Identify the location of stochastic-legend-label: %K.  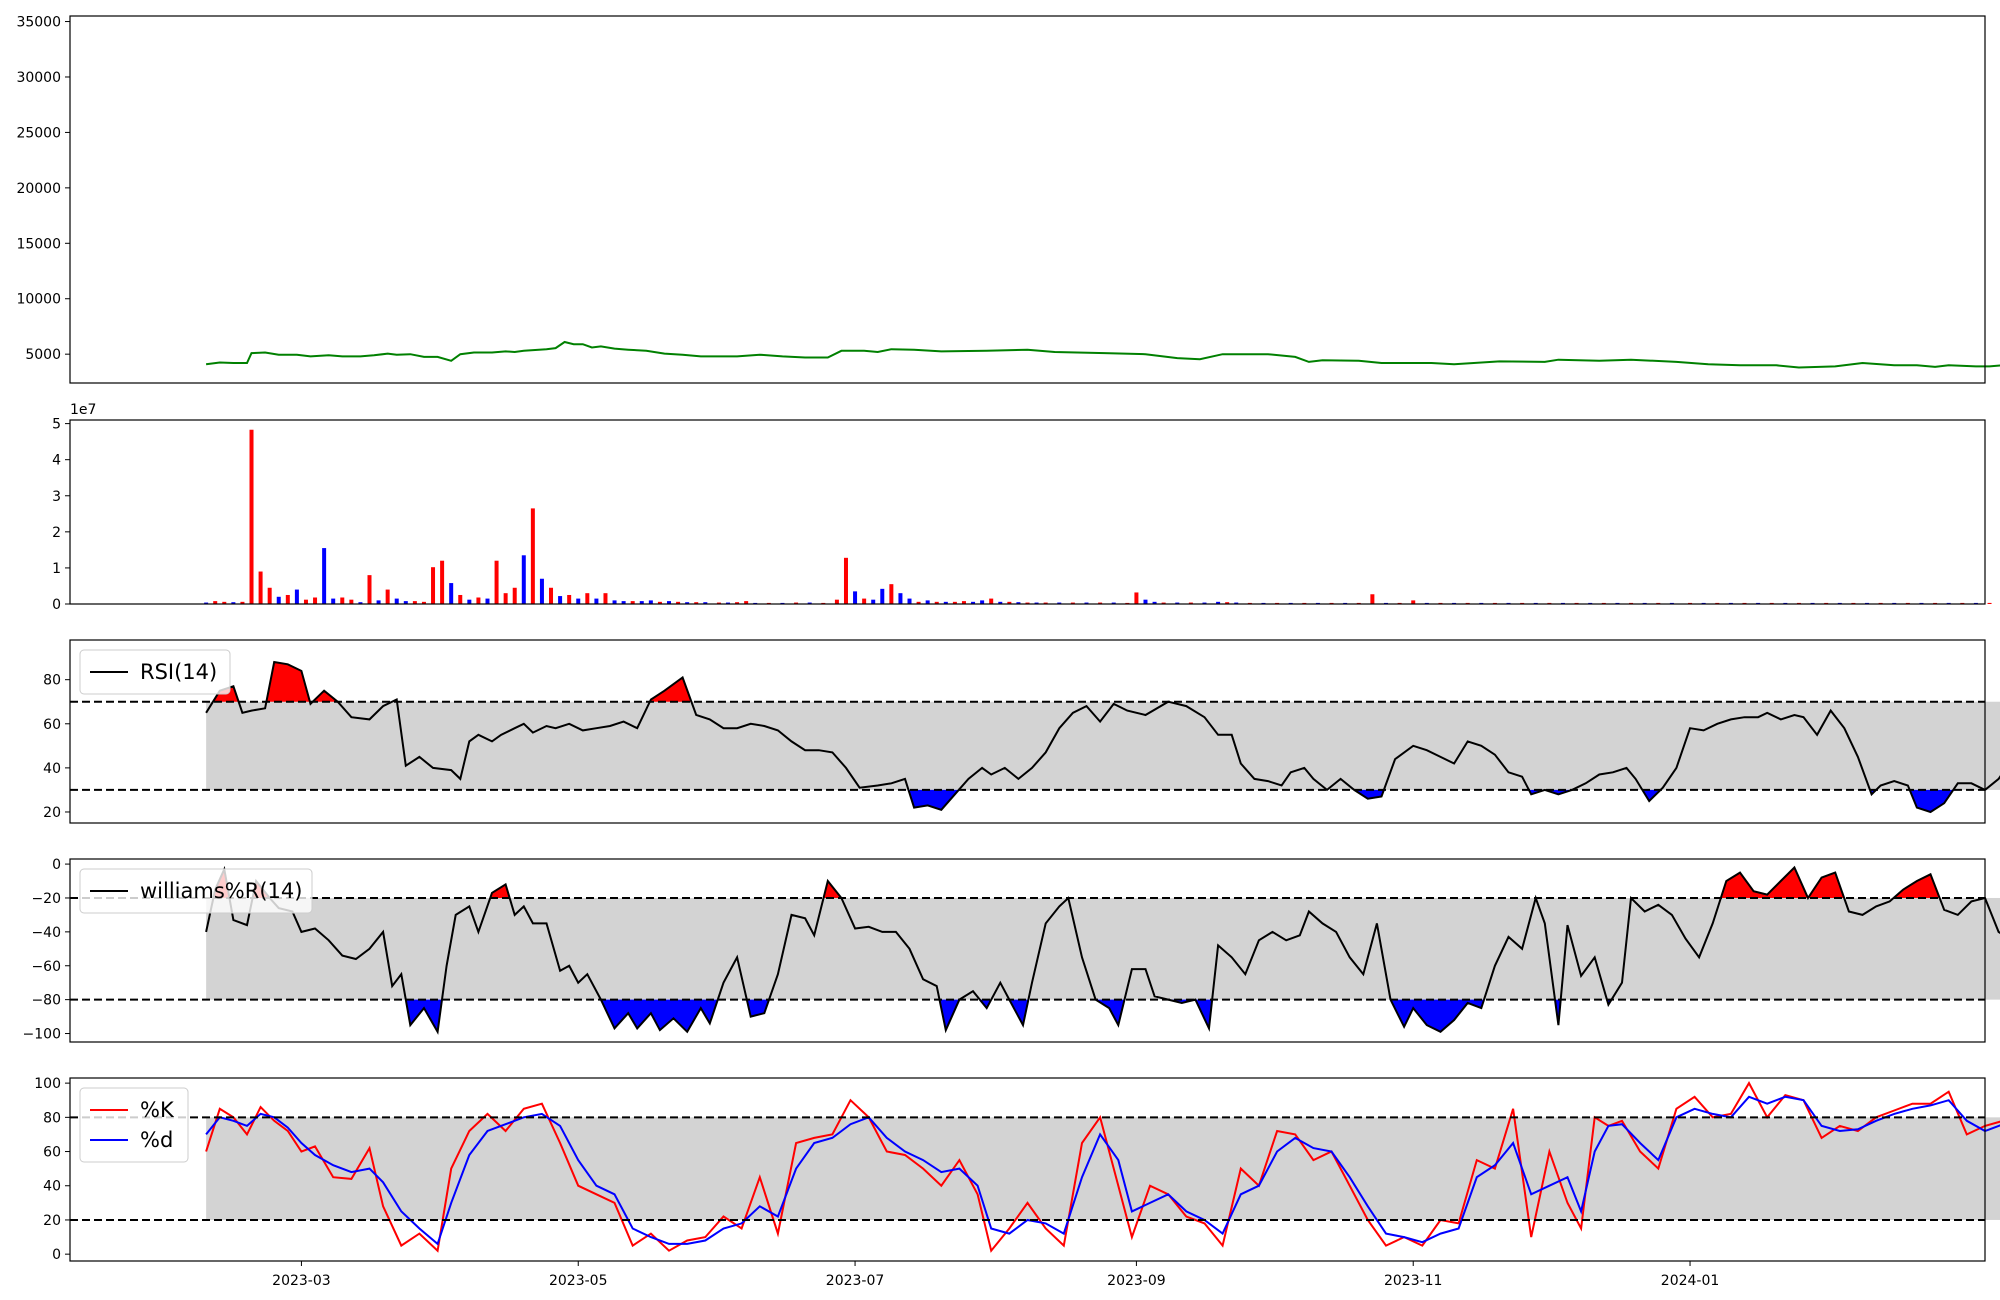
(157, 1110).